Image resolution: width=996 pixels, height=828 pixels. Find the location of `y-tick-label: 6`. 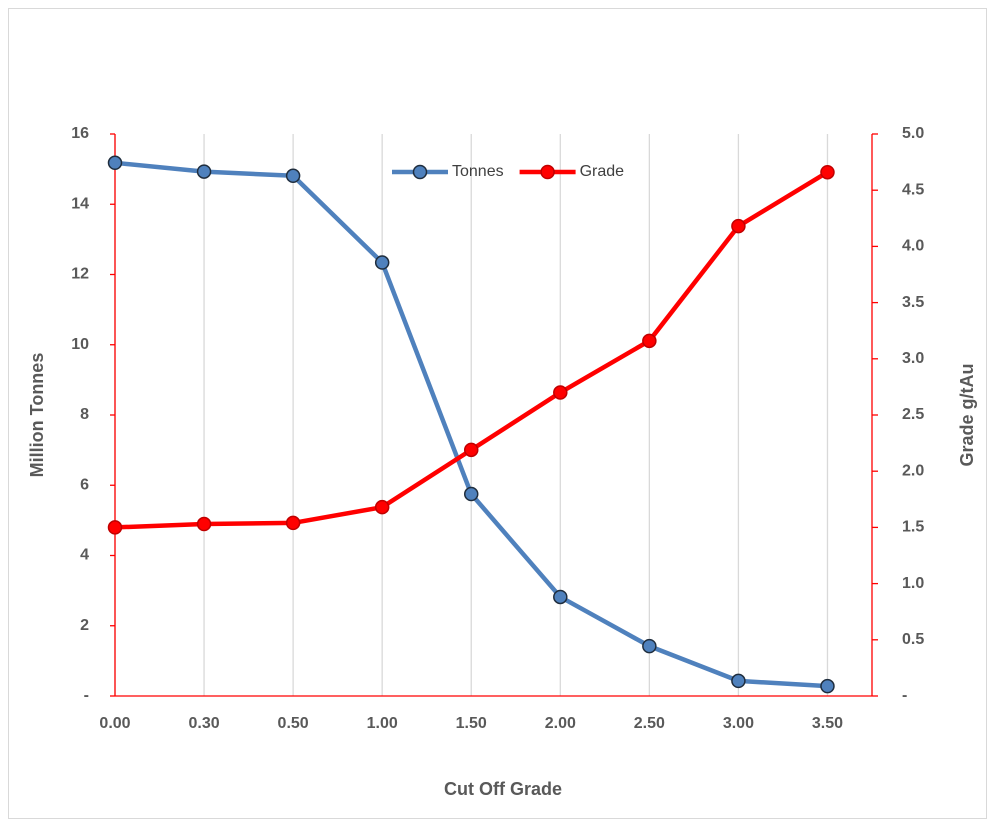

y-tick-label: 6 is located at coordinates (84, 484).